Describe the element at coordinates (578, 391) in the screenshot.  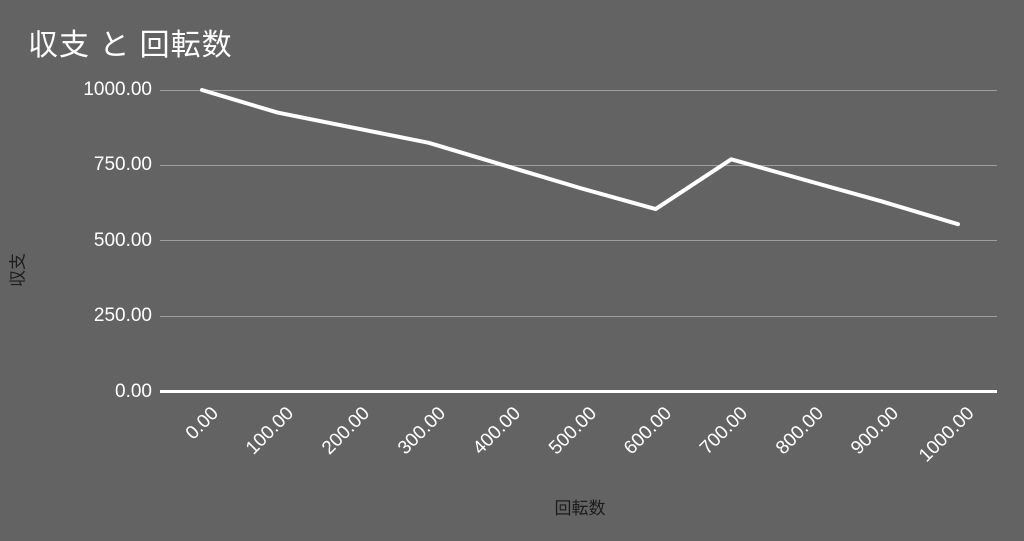
I see `x-axis-line` at that location.